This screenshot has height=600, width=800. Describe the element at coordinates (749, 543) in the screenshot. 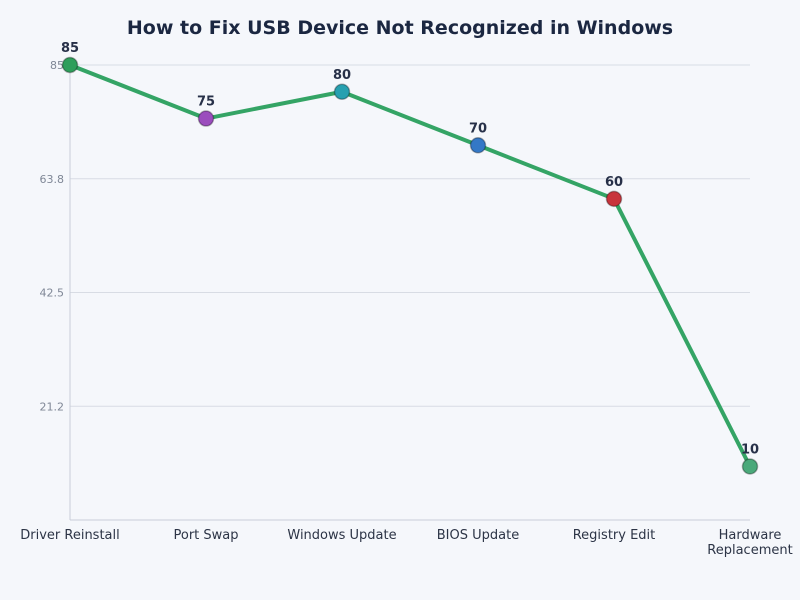

I see `x-tick-label: Hardware Replacement` at that location.